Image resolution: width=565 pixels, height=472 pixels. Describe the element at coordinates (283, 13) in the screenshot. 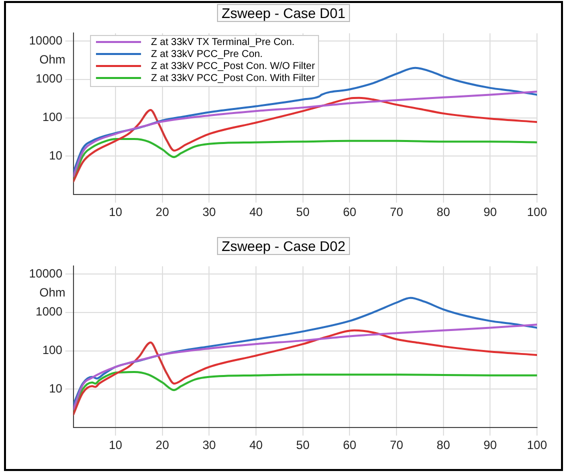

I see `chart-title: Zsweep - Case D01` at that location.